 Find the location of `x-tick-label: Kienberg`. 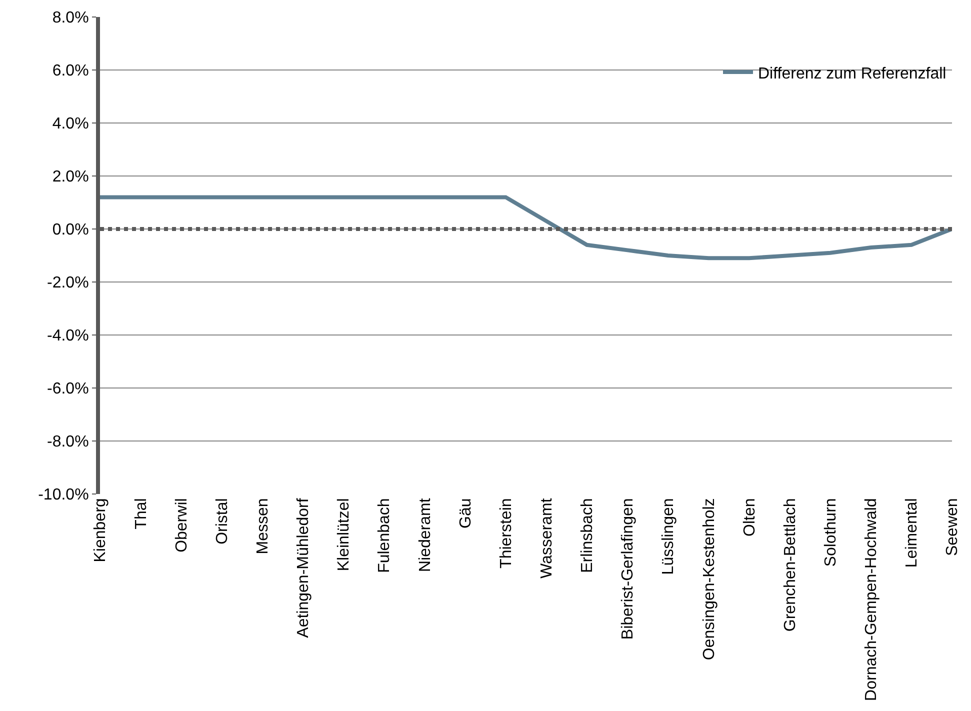

x-tick-label: Kienberg is located at coordinates (101, 530).